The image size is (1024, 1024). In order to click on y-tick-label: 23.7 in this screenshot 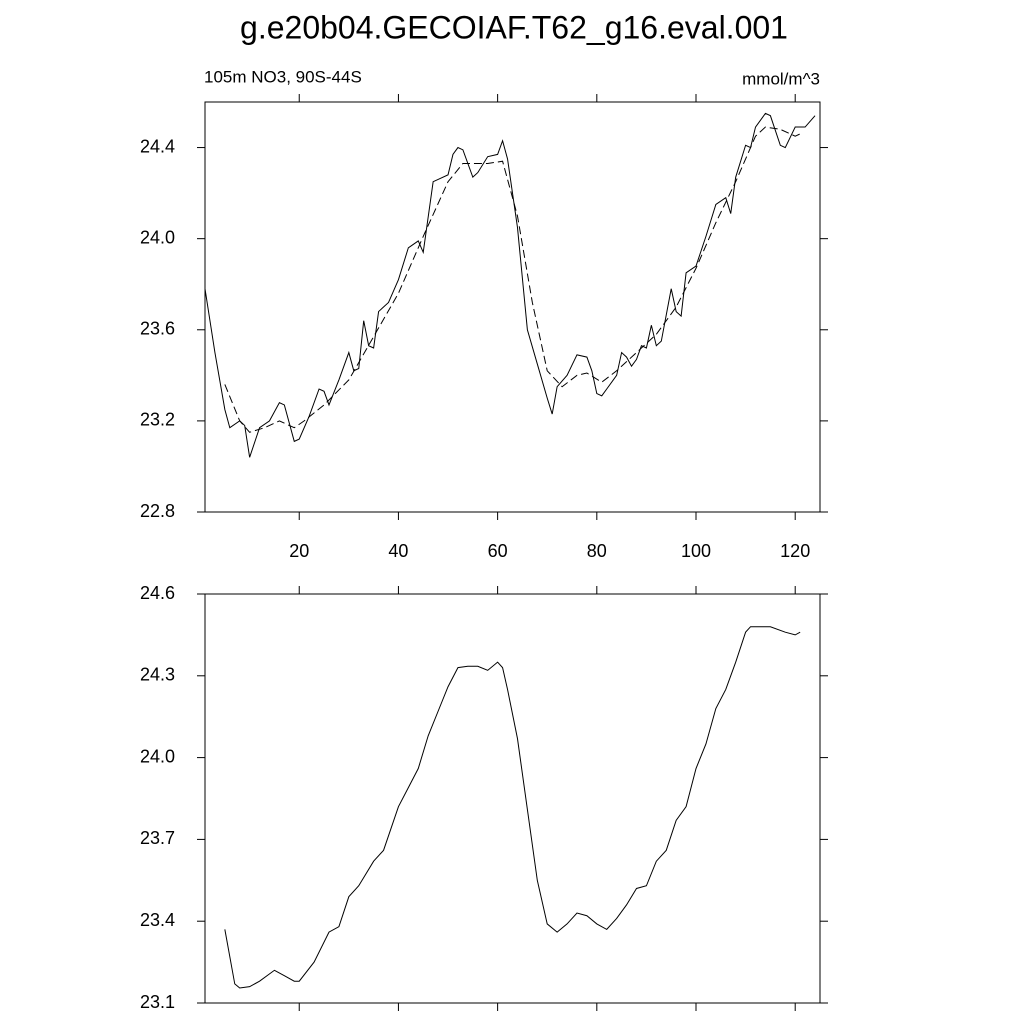, I will do `click(157, 838)`.